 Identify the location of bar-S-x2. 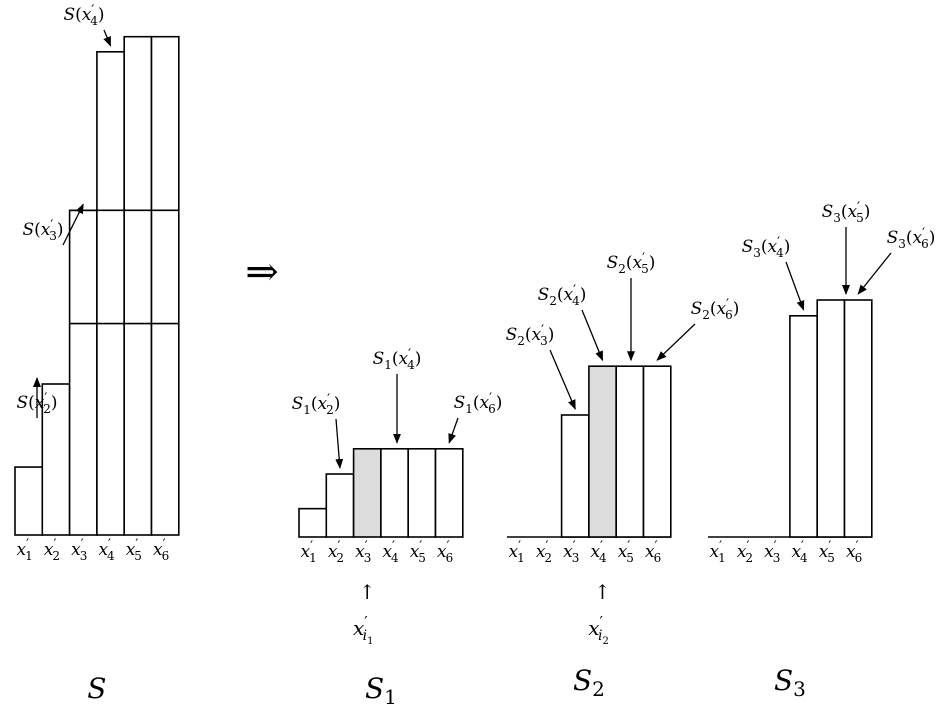
(56, 459).